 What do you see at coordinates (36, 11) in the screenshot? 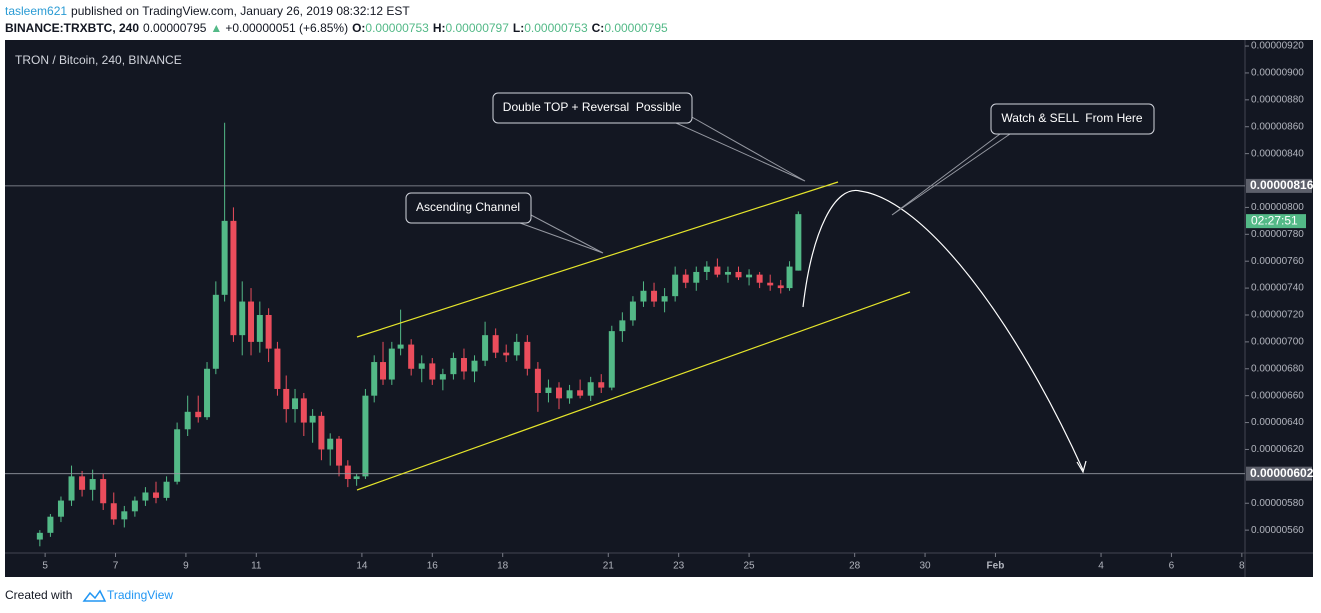
I see `user: tasleem621` at bounding box center [36, 11].